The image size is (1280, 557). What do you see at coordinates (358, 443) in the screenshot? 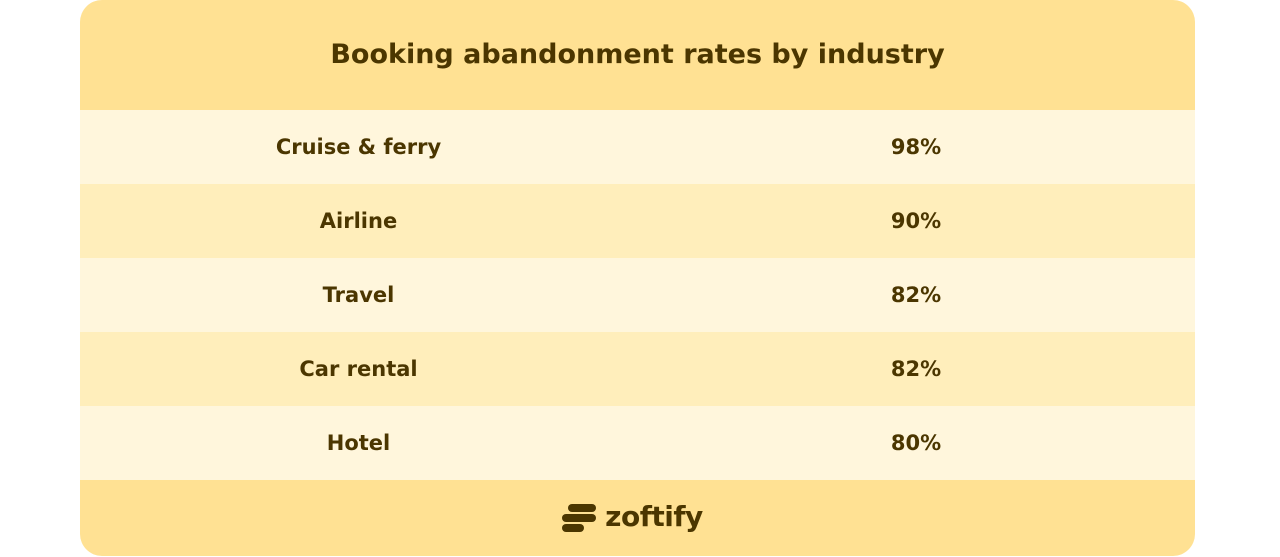
I see `industry-label: Hotel` at bounding box center [358, 443].